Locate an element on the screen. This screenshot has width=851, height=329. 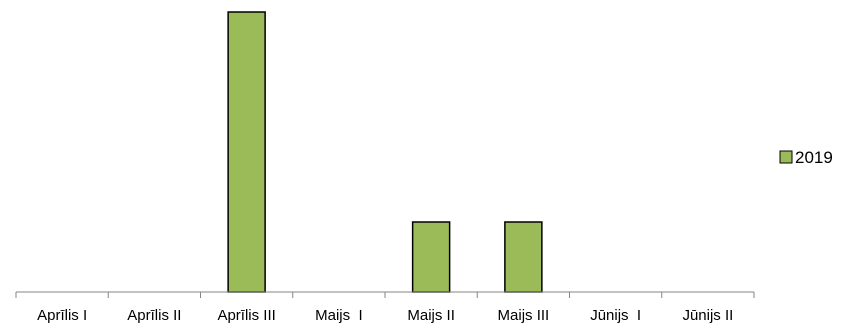
x-tick-label: Aprīlis III is located at coordinates (246, 315).